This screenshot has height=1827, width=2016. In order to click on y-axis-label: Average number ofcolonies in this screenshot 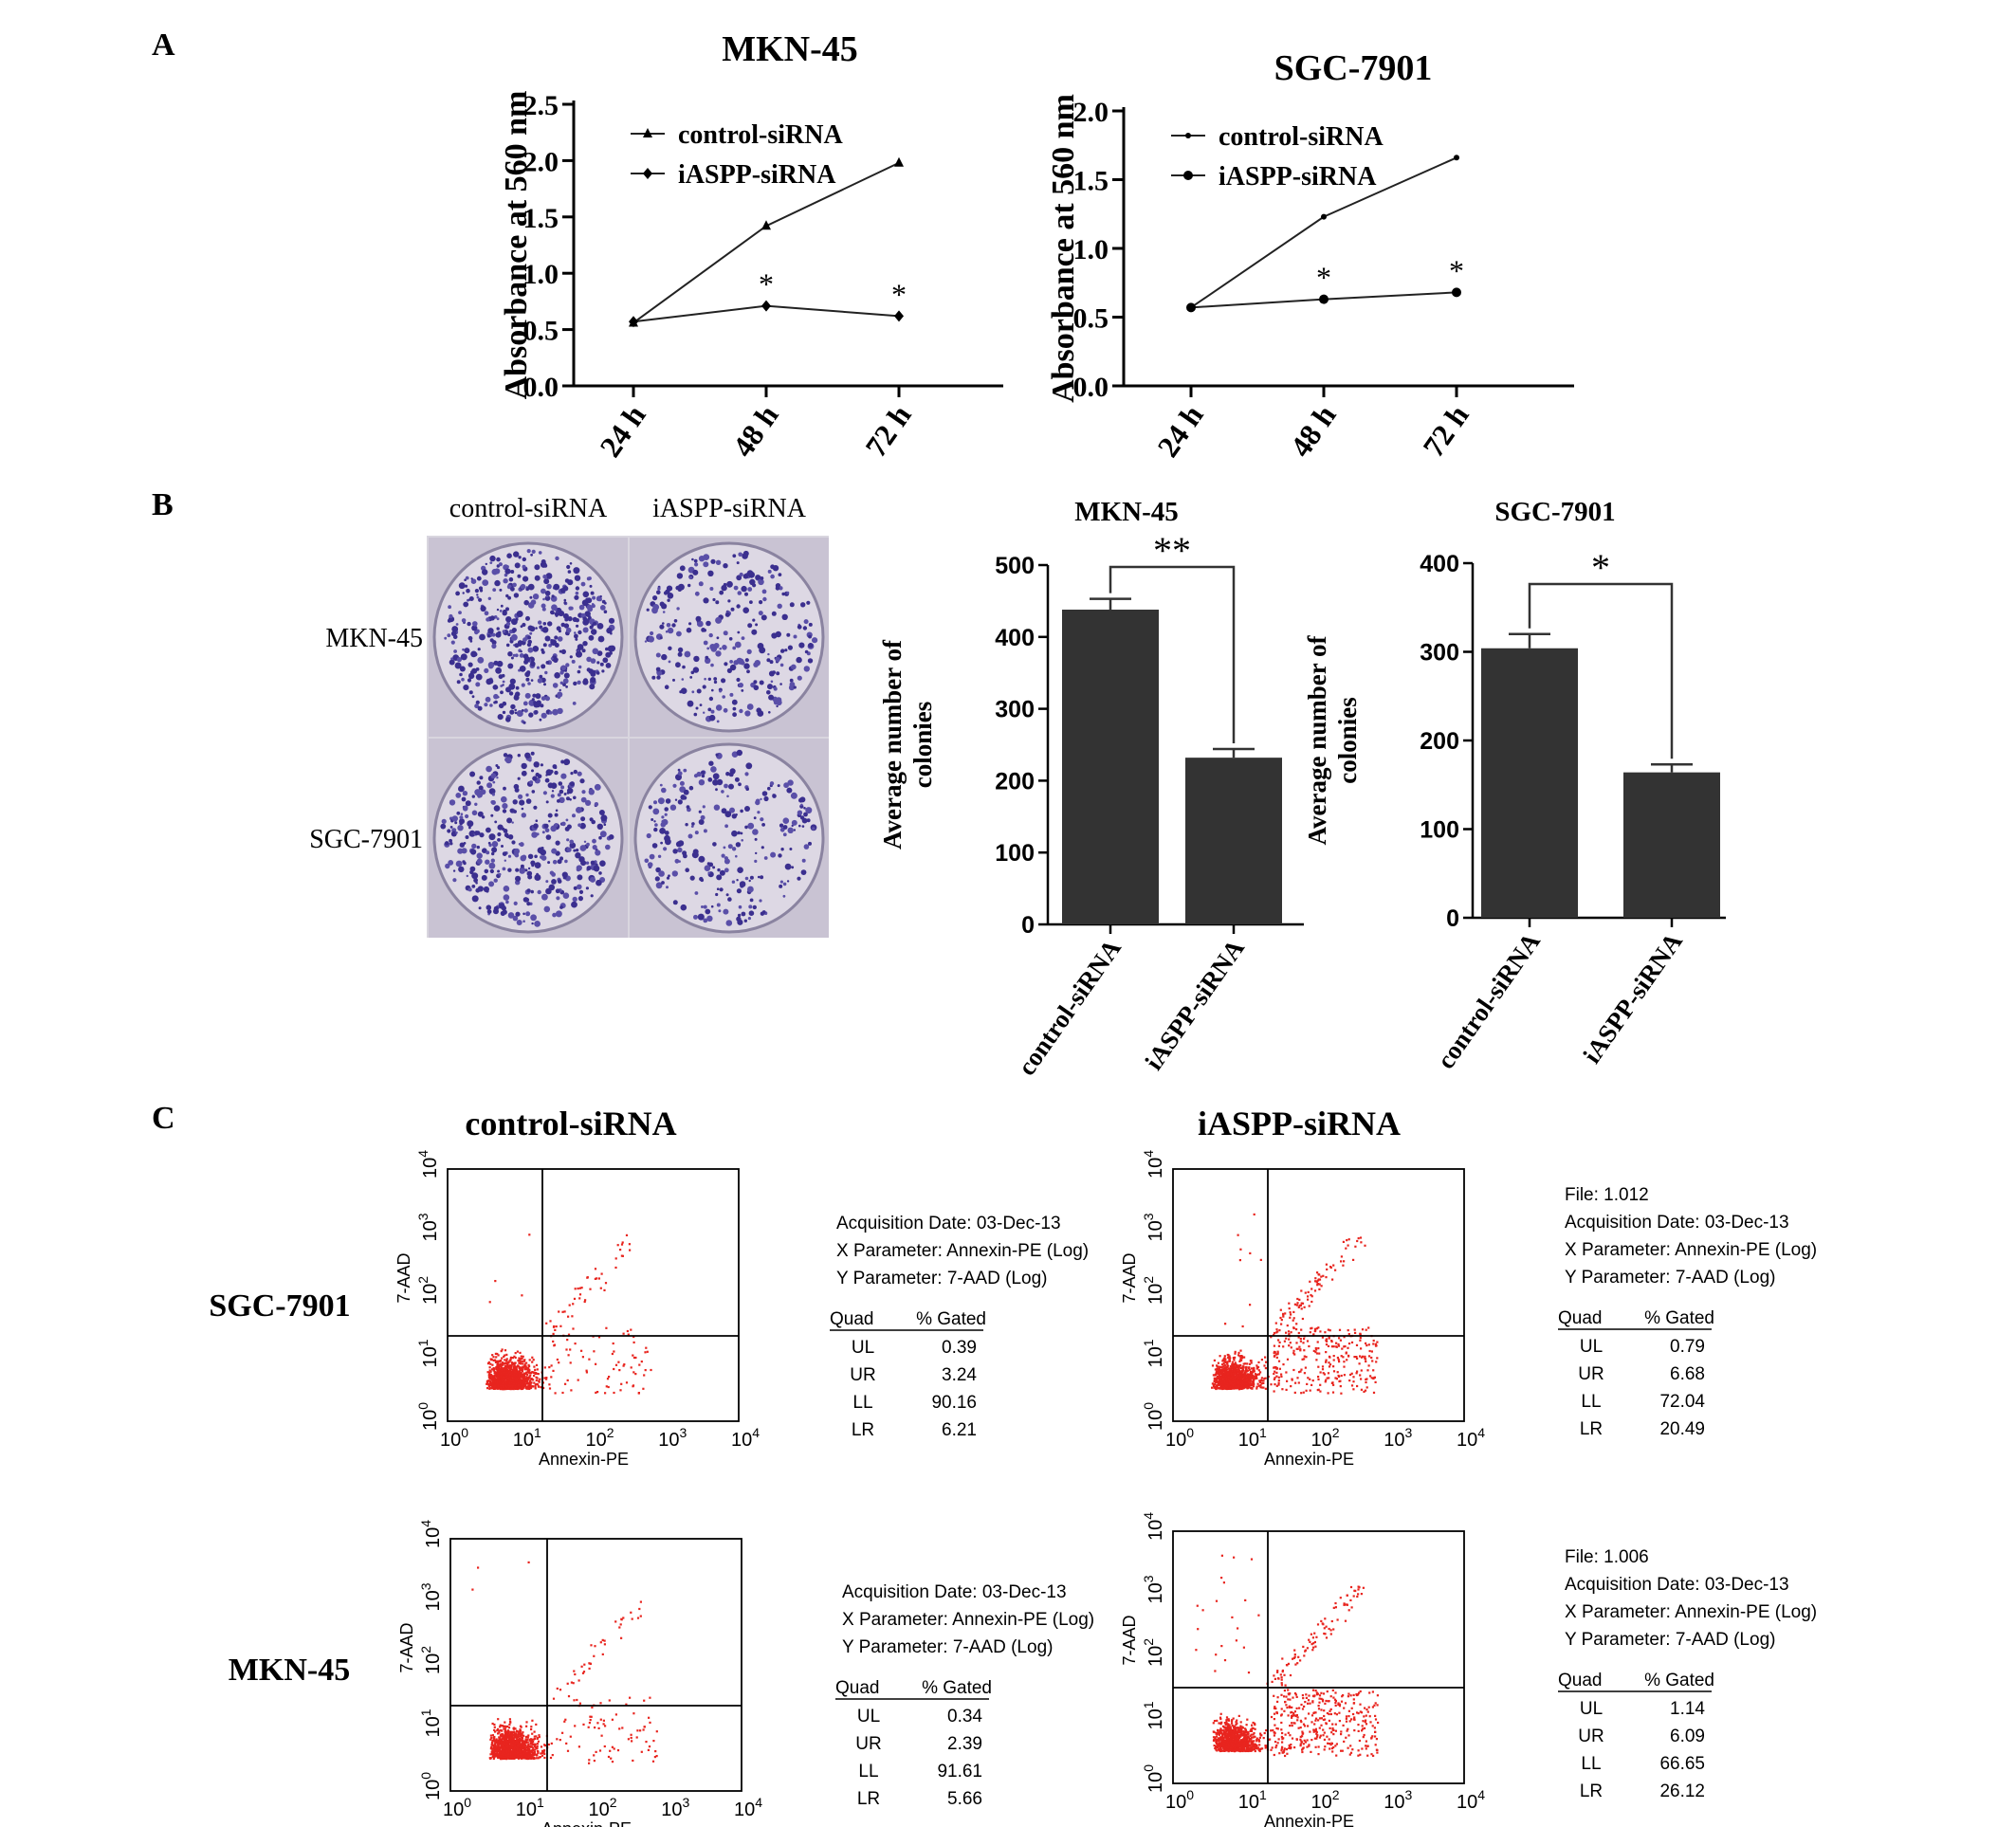, I will do `click(907, 744)`.